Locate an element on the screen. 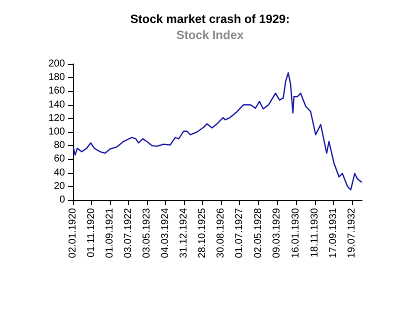  y-tick-label: 20 is located at coordinates (60, 186).